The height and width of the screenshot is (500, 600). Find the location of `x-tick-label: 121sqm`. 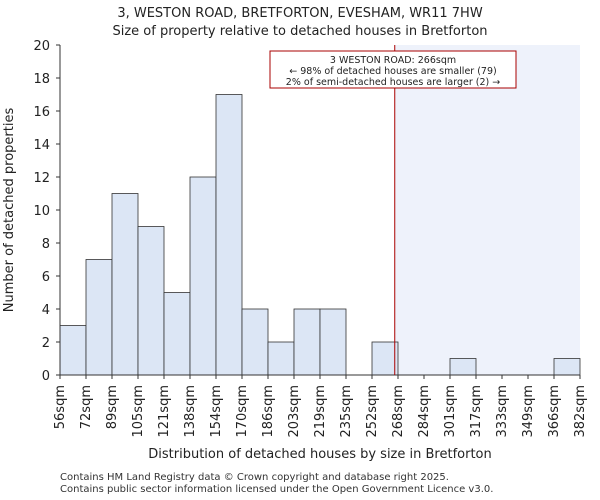

x-tick-label: 121sqm is located at coordinates (164, 411).